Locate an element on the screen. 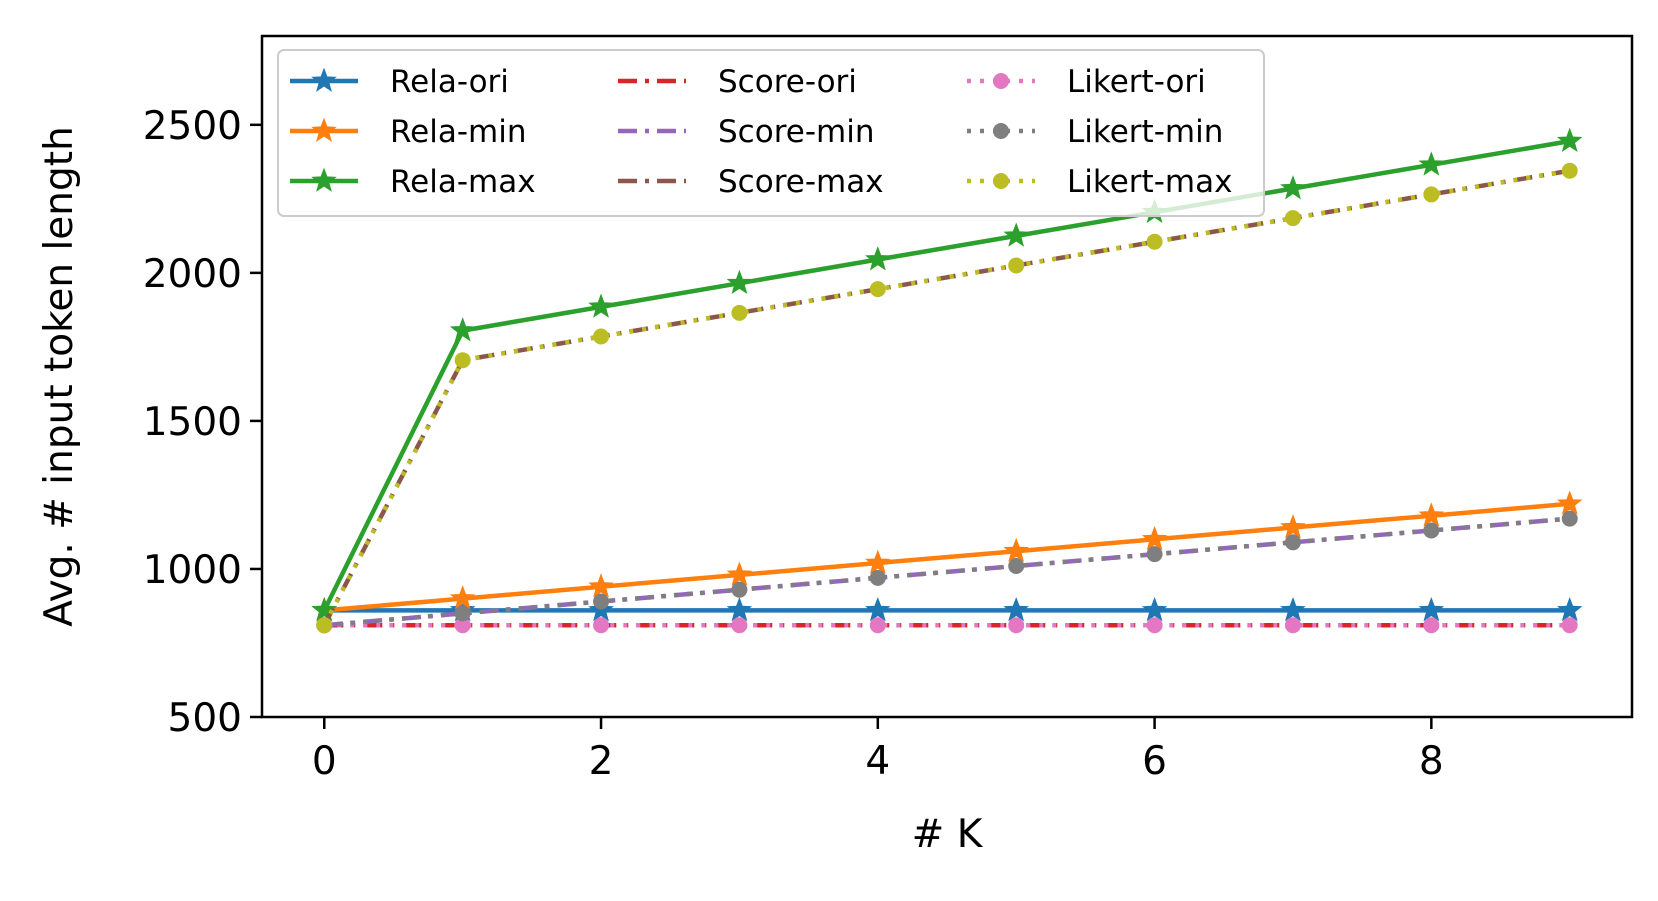 The width and height of the screenshot is (1658, 901). legend-item-rela-max: Rela-max is located at coordinates (413, 182).